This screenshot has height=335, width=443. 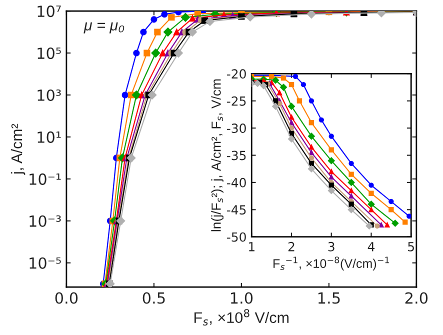 I want to click on x-tick-label: 5, so click(x=411, y=247).